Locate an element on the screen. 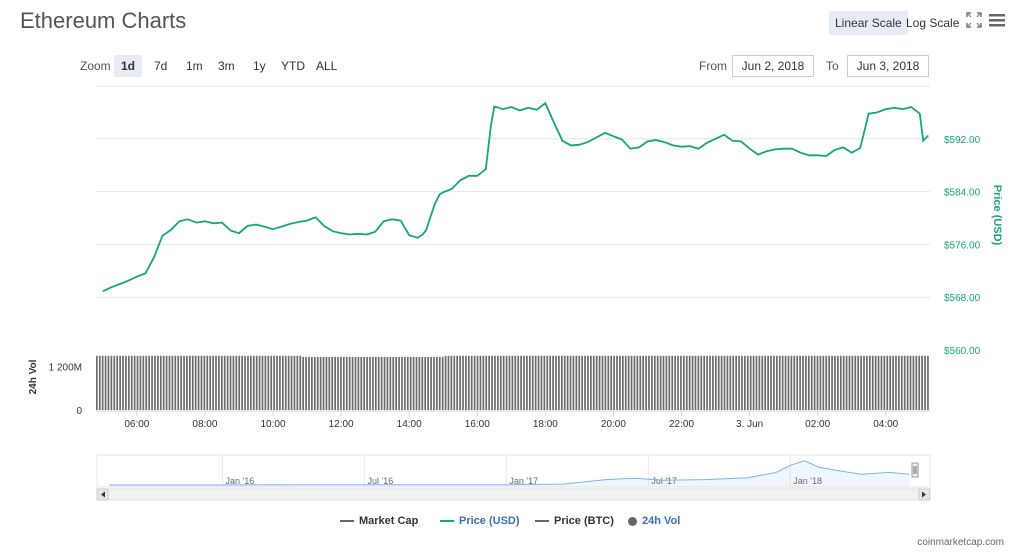 This screenshot has height=556, width=1024. y-tick-label: $592.00 is located at coordinates (962, 140).